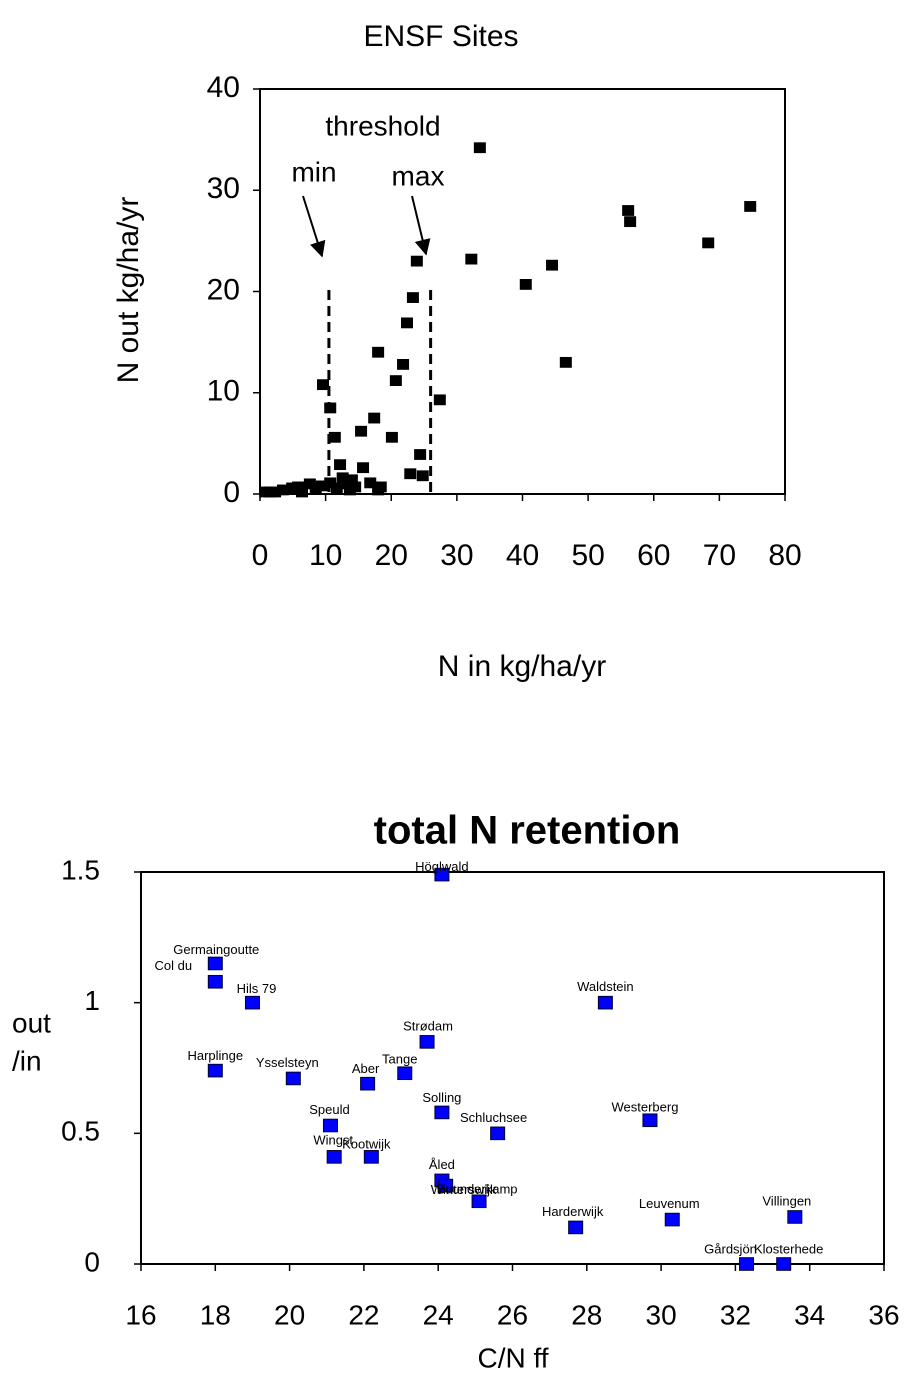 The width and height of the screenshot is (915, 1381). What do you see at coordinates (573, 1211) in the screenshot?
I see `point-label: Harderwijk` at bounding box center [573, 1211].